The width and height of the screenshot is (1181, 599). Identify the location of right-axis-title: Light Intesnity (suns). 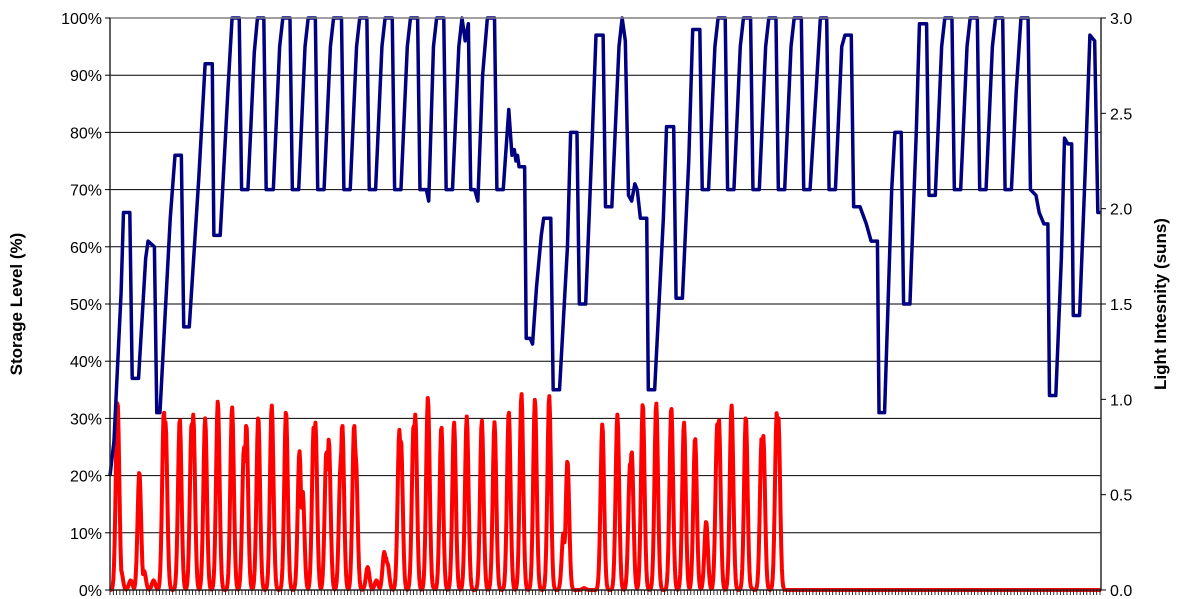
(1160, 304).